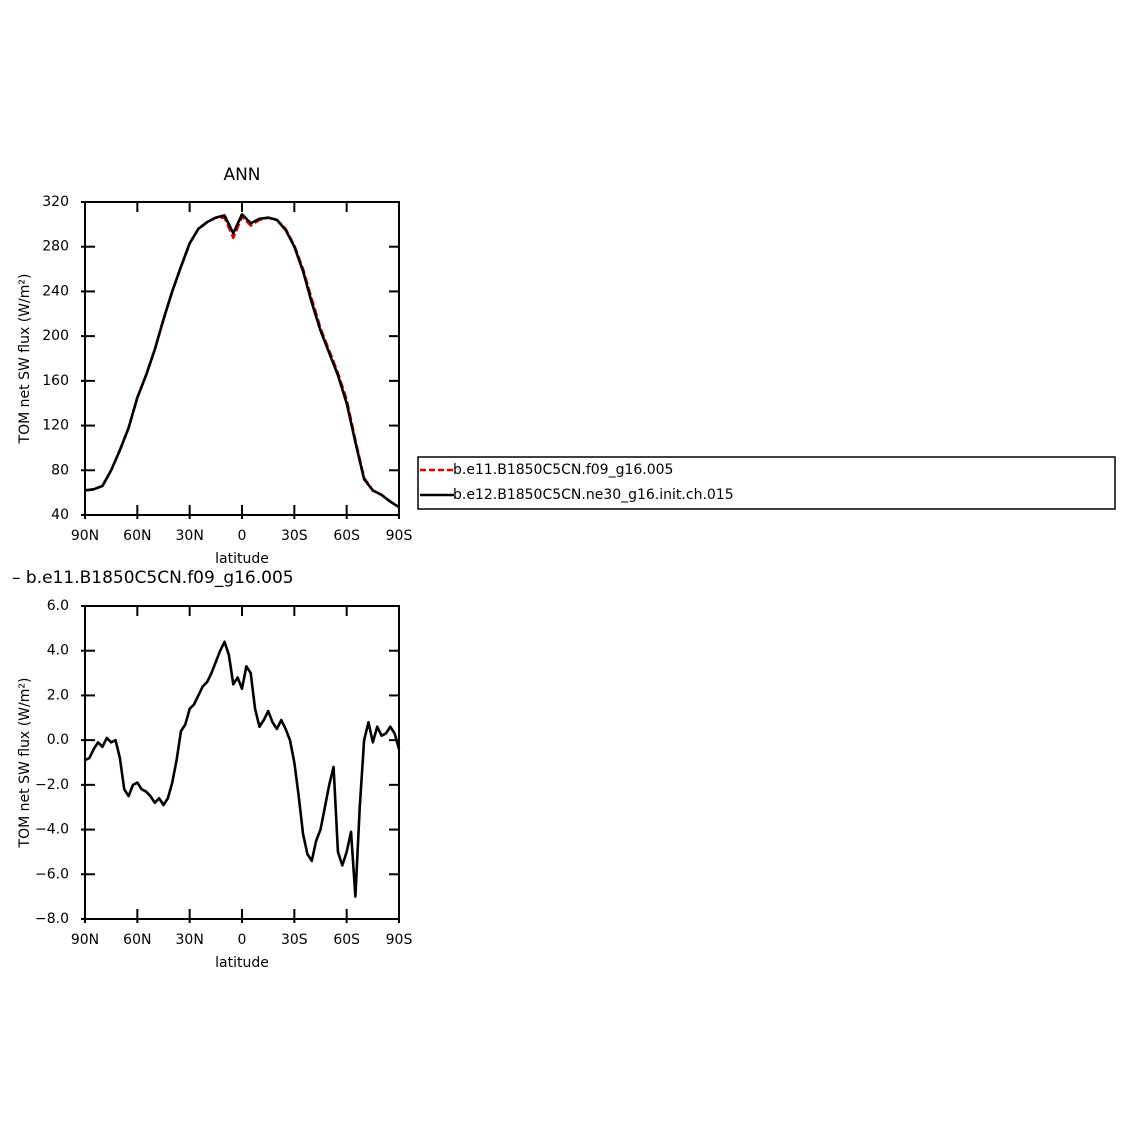 Image resolution: width=1133 pixels, height=1136 pixels. Describe the element at coordinates (55, 202) in the screenshot. I see `y-tick-label: 320` at that location.